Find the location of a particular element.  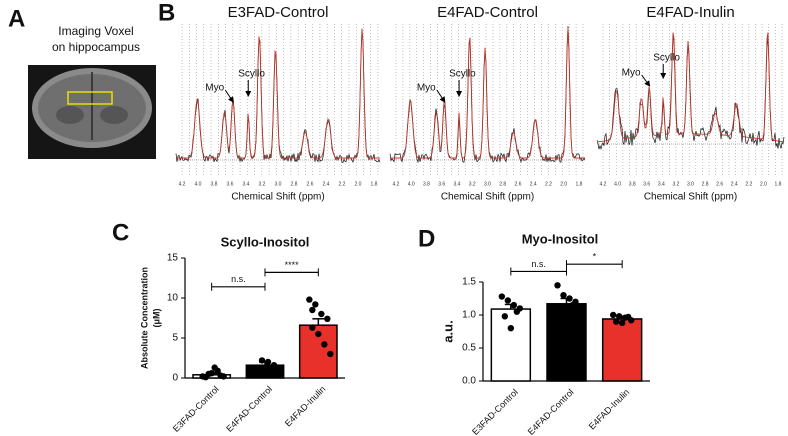

y-tick-label: 0.0 is located at coordinates (469, 381).